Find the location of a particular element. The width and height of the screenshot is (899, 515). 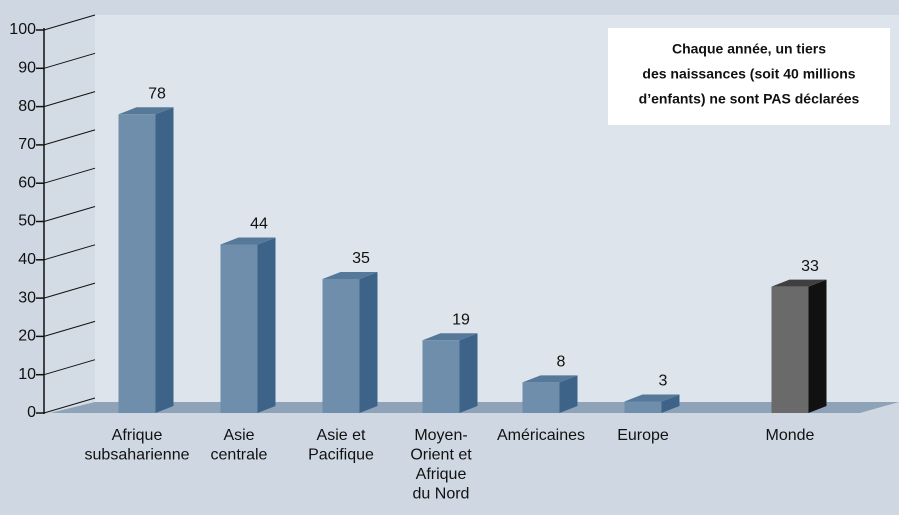

value-label: 19 is located at coordinates (461, 319).